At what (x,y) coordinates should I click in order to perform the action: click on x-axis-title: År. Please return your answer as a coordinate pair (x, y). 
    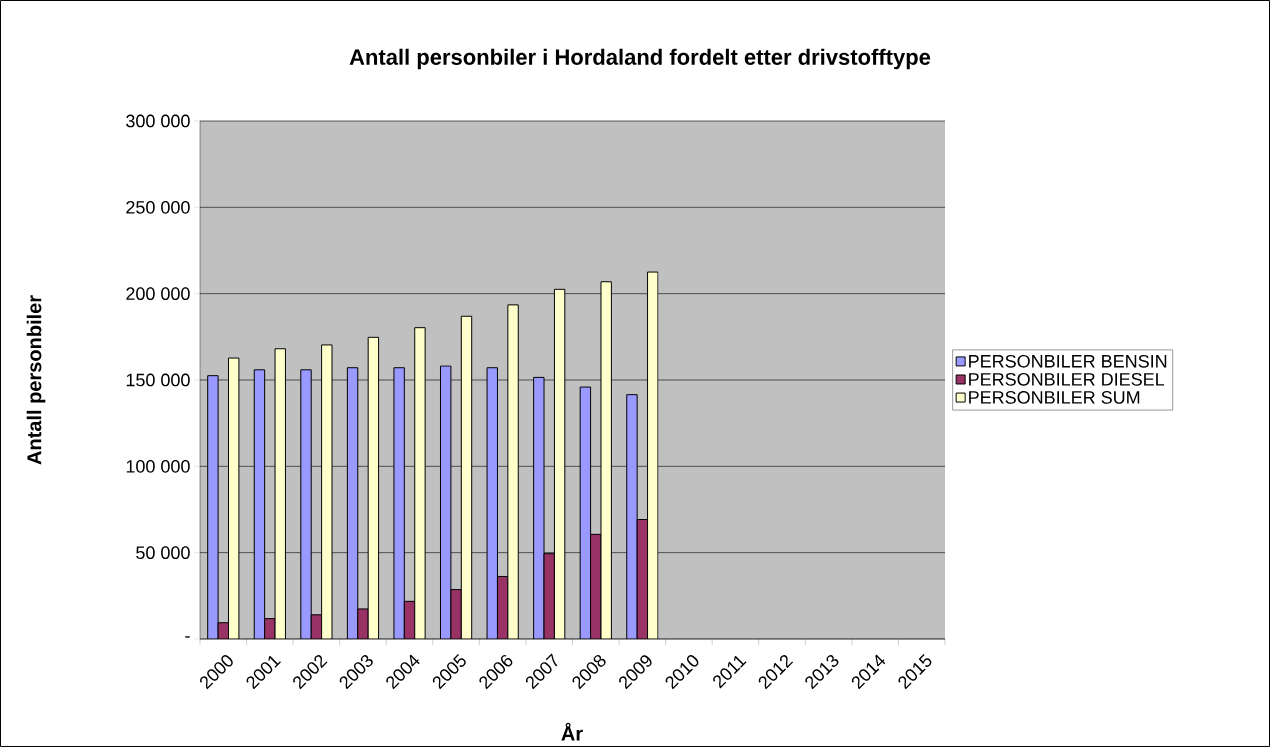
    Looking at the image, I should click on (572, 731).